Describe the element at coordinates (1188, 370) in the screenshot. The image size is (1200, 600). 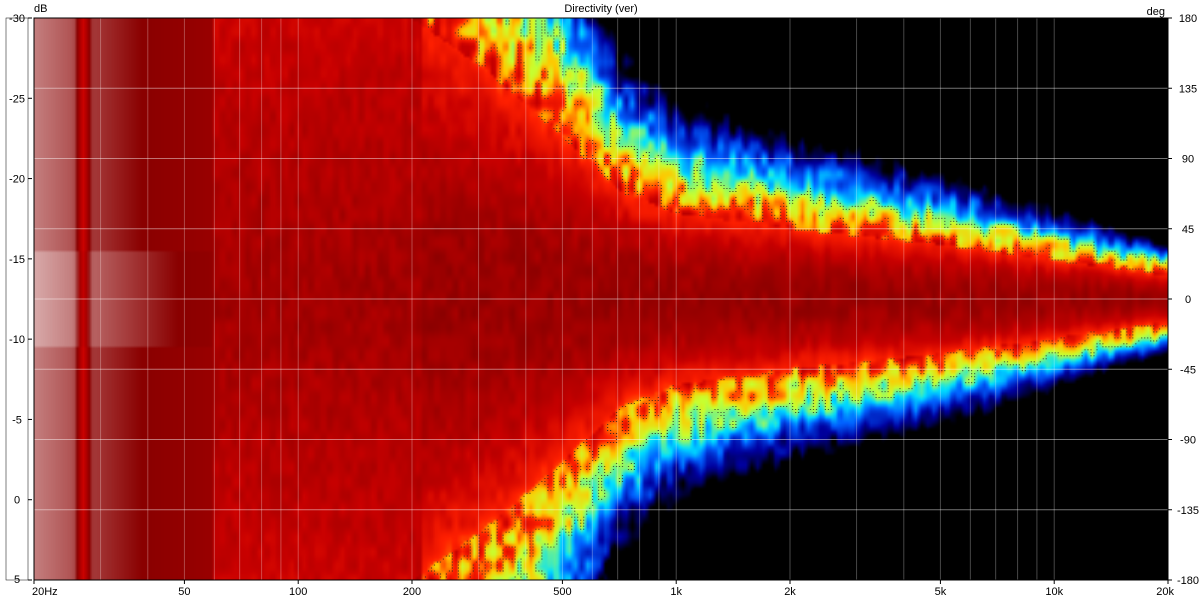
I see `y-tick-label: -45` at that location.